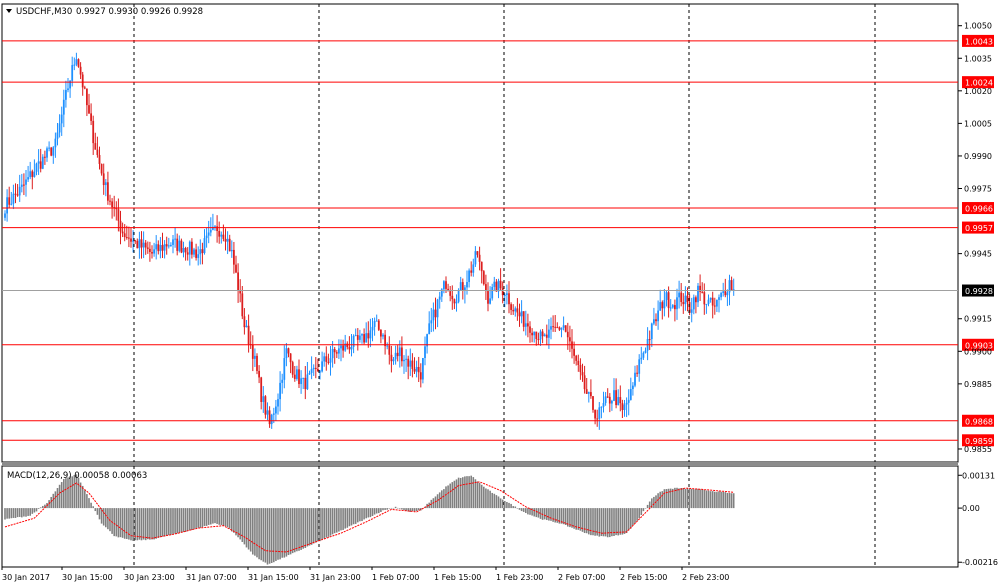 The image size is (1000, 586). What do you see at coordinates (149, 577) in the screenshot?
I see `x-tick-label: 30 Jan 23:00` at bounding box center [149, 577].